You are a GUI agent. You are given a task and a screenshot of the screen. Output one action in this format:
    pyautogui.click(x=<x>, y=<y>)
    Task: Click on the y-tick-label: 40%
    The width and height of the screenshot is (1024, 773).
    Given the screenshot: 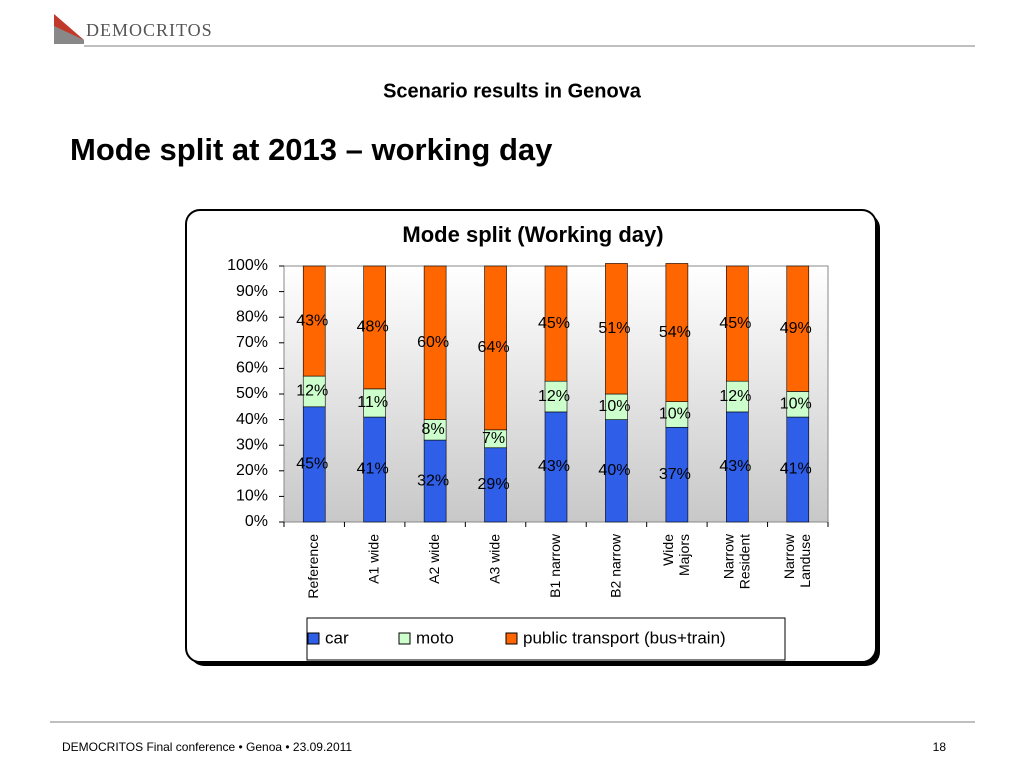 What is the action you would take?
    pyautogui.click(x=252, y=419)
    